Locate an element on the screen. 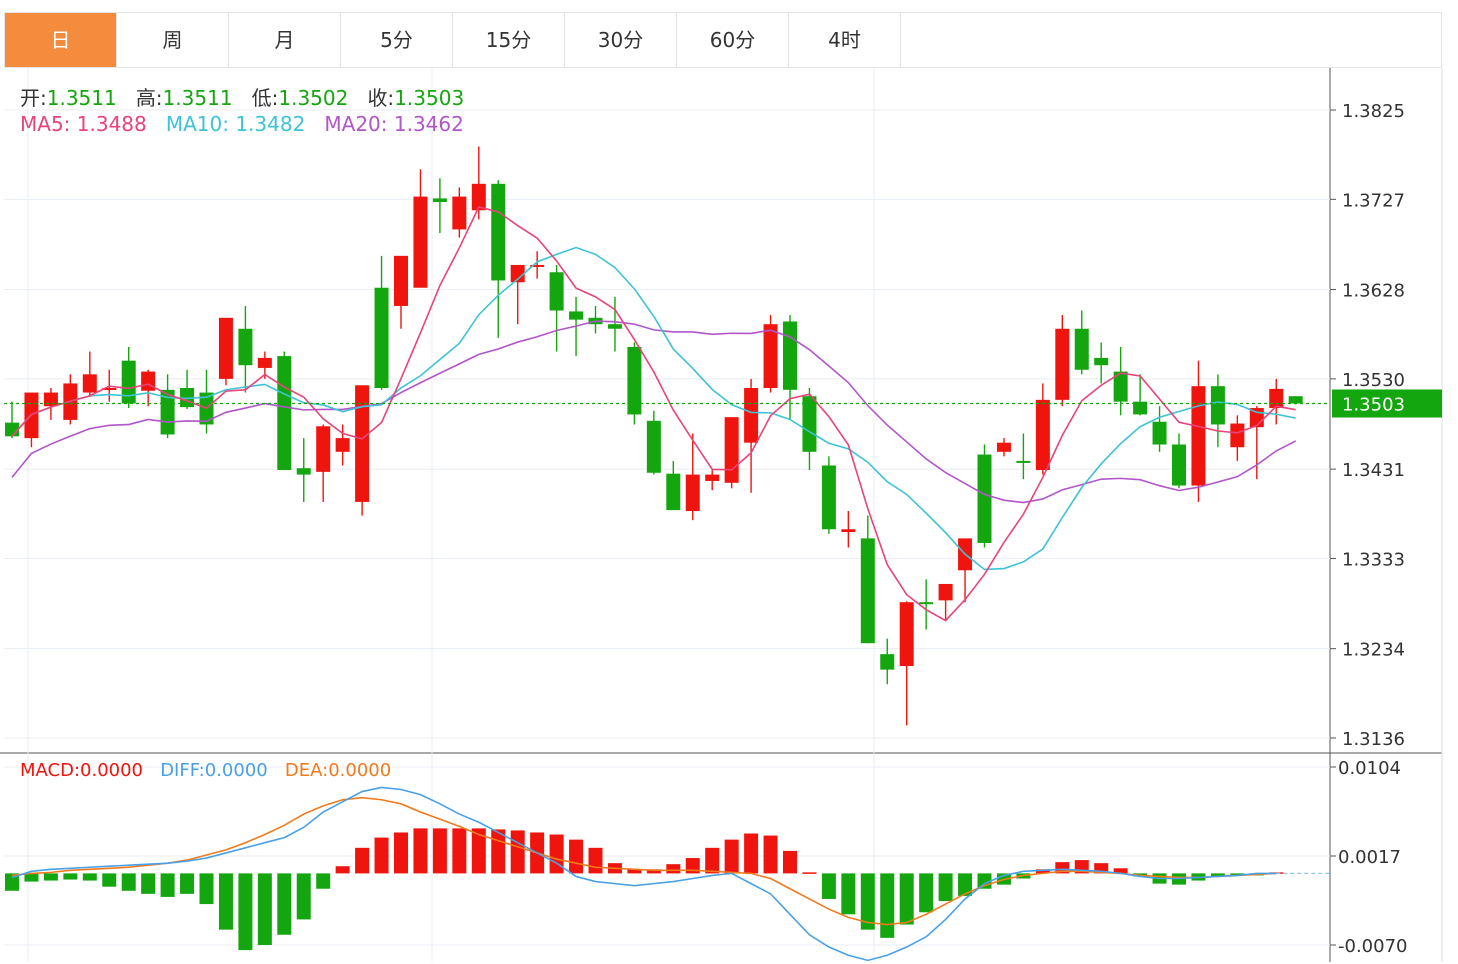 Image resolution: width=1458 pixels, height=964 pixels. ma-legend: MA5: 1.3488 MA10: 1.3482 MA20: 1.3462 is located at coordinates (242, 124).